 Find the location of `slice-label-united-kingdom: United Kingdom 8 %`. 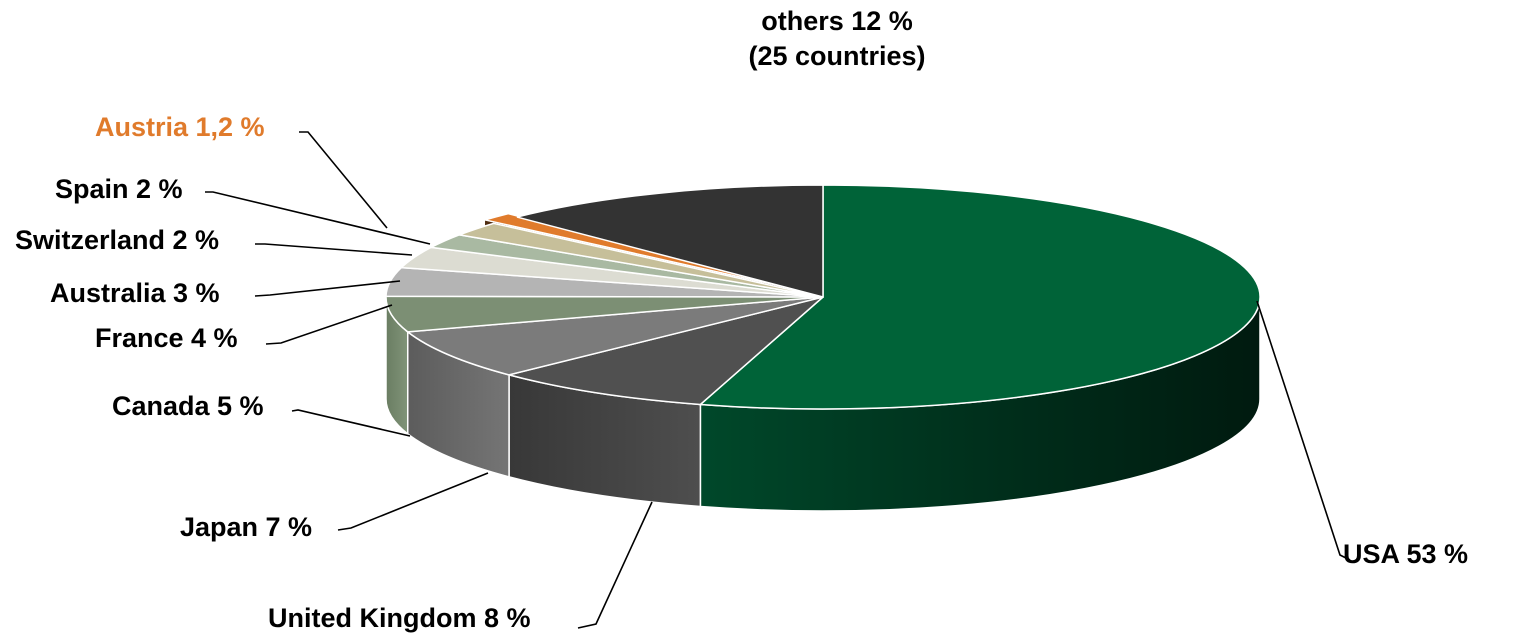

slice-label-united-kingdom: United Kingdom 8 % is located at coordinates (399, 618).